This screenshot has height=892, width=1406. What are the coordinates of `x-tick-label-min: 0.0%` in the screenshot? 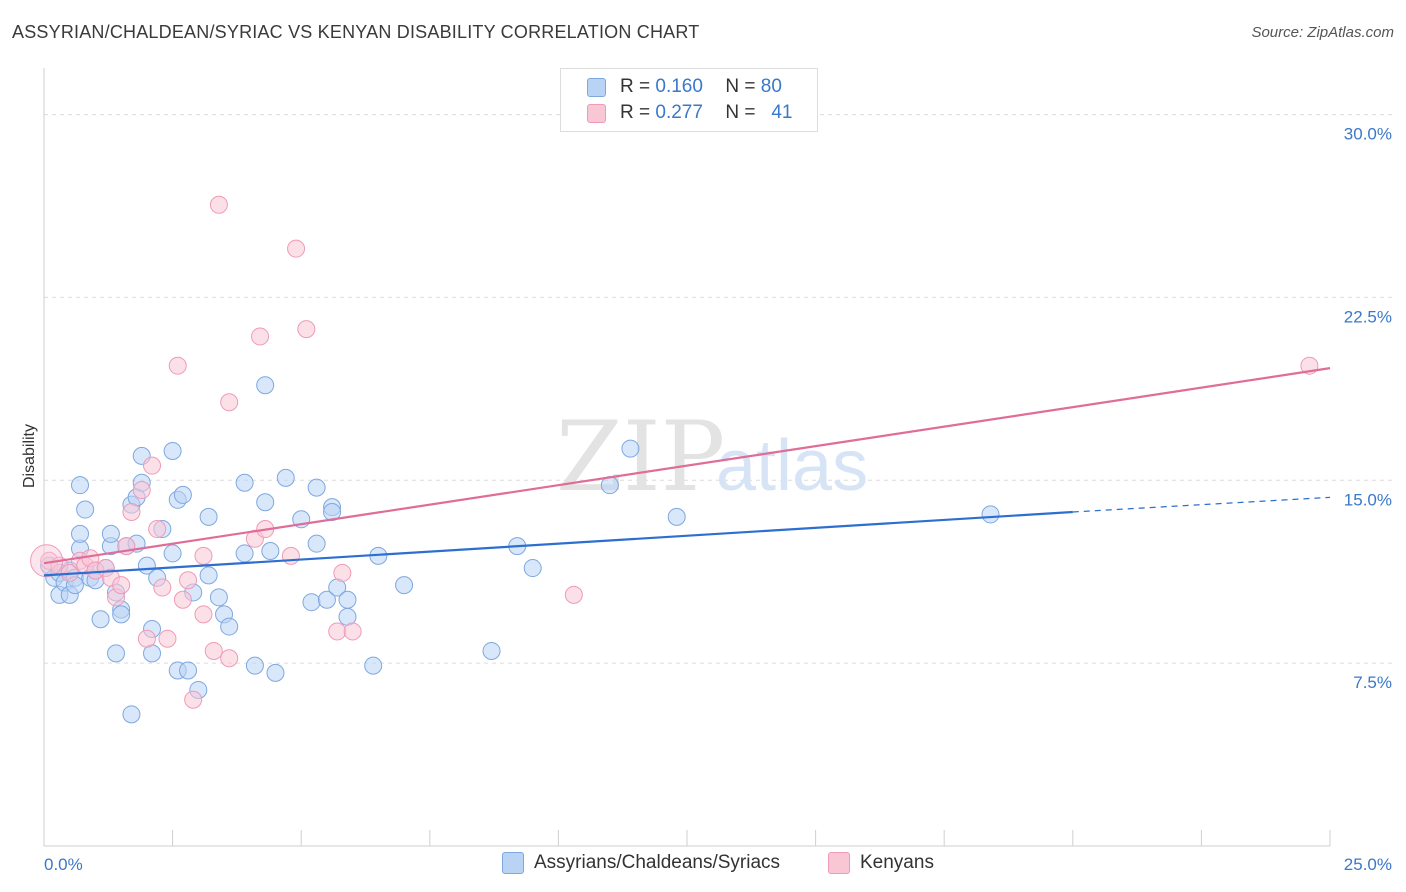 It's located at (63, 864).